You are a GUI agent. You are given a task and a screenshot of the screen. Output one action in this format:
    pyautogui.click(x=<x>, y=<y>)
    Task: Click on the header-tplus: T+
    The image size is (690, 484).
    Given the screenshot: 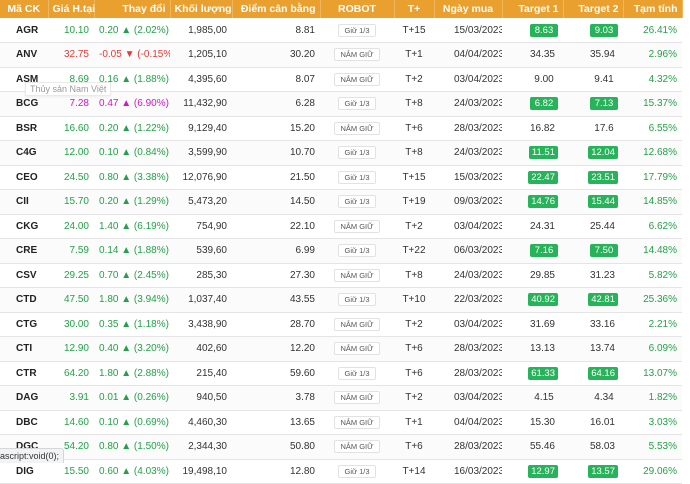 What is the action you would take?
    pyautogui.click(x=414, y=9)
    